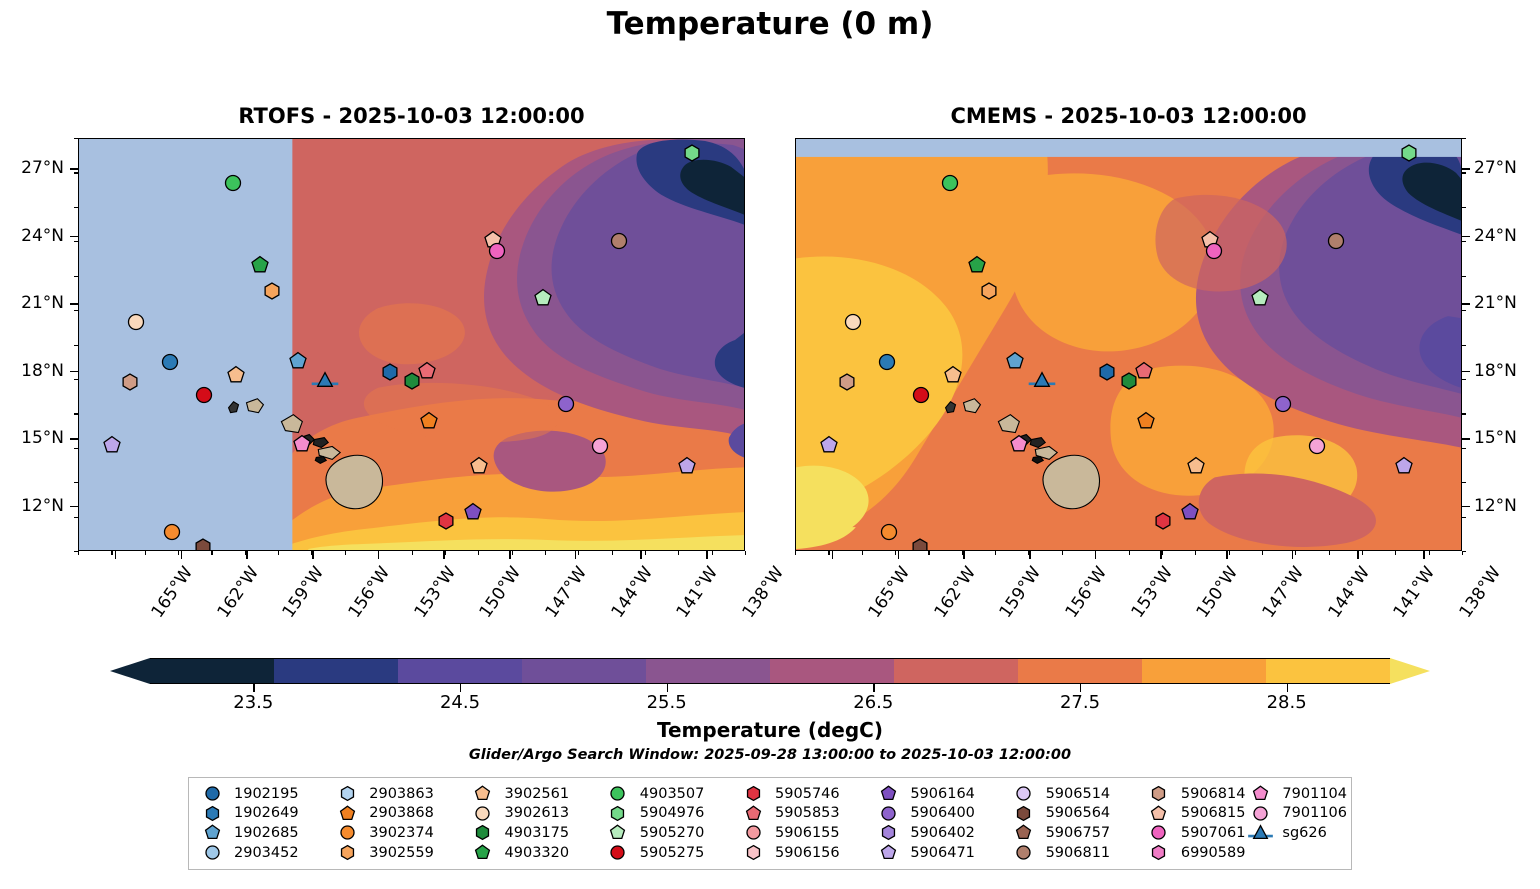 The image size is (1540, 889). I want to click on legend-item-sg626: sg626, so click(1296, 833).